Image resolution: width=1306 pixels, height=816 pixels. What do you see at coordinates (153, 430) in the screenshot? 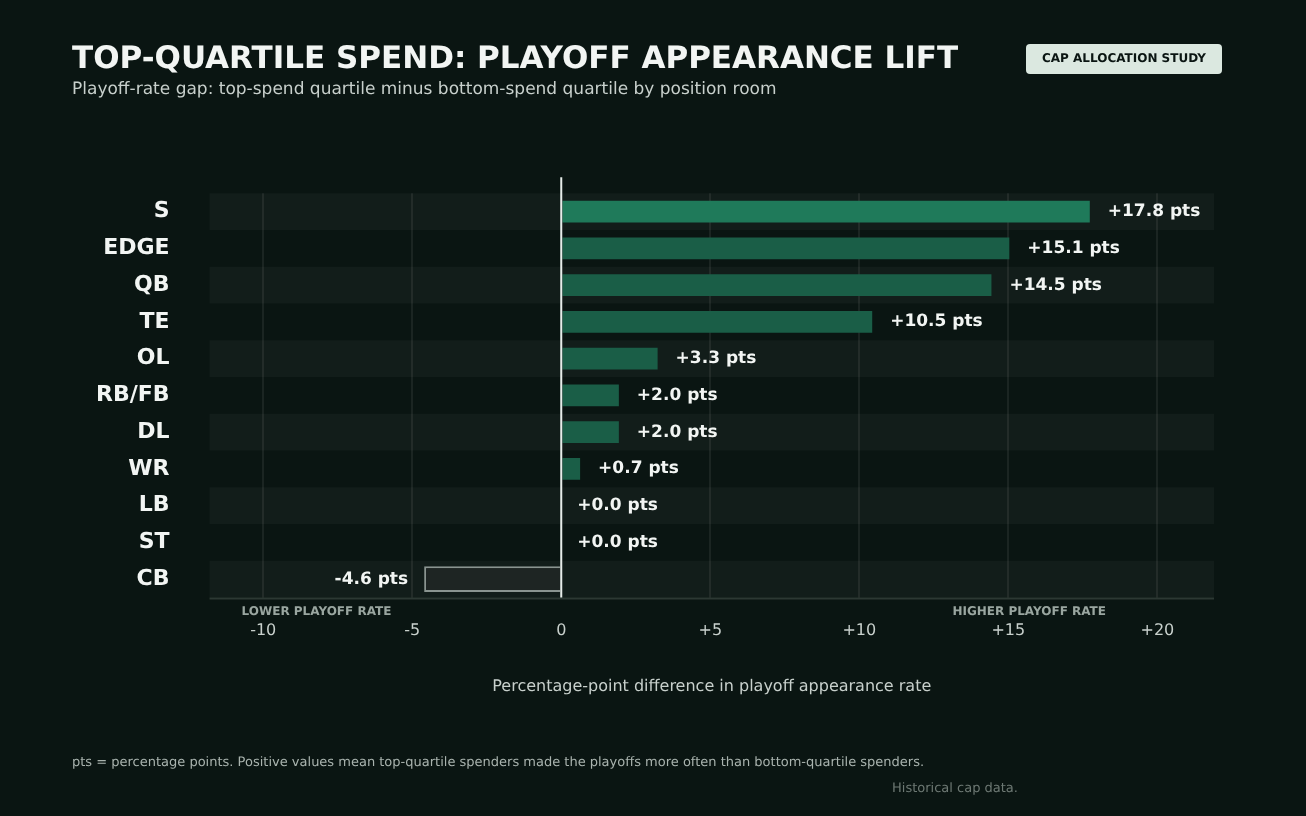
I see `y-tick-label: DL` at bounding box center [153, 430].